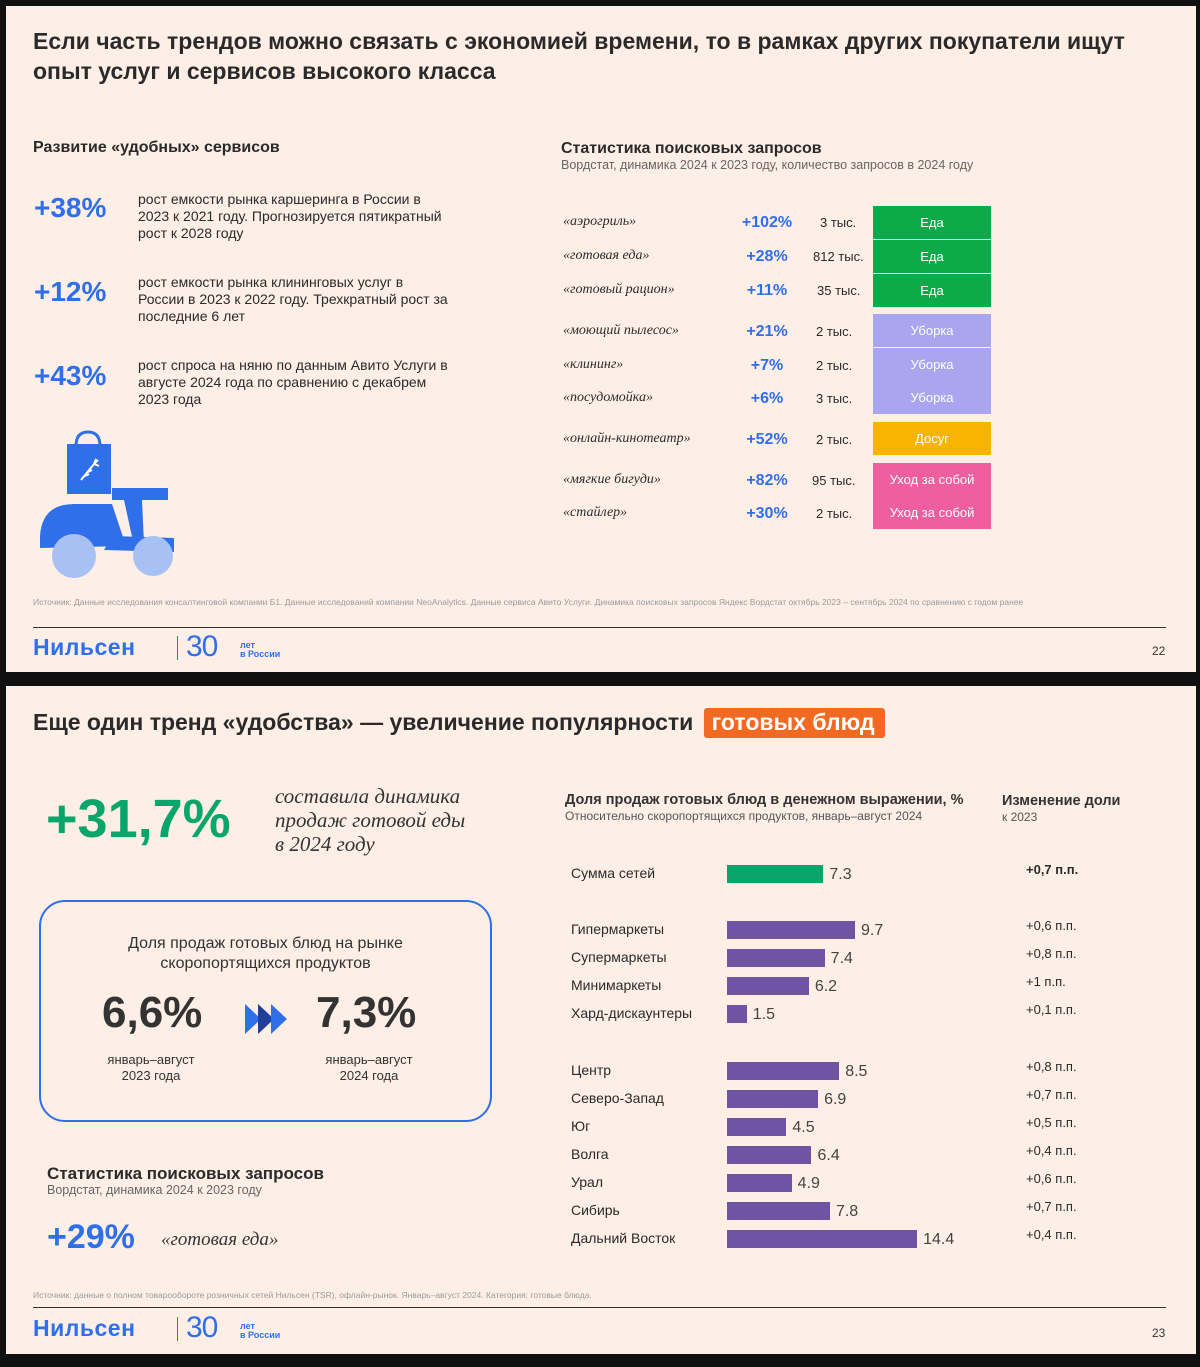 This screenshot has width=1200, height=1367. Describe the element at coordinates (138, 819) in the screenshot. I see `big-growth-pct: +31,7%` at that location.